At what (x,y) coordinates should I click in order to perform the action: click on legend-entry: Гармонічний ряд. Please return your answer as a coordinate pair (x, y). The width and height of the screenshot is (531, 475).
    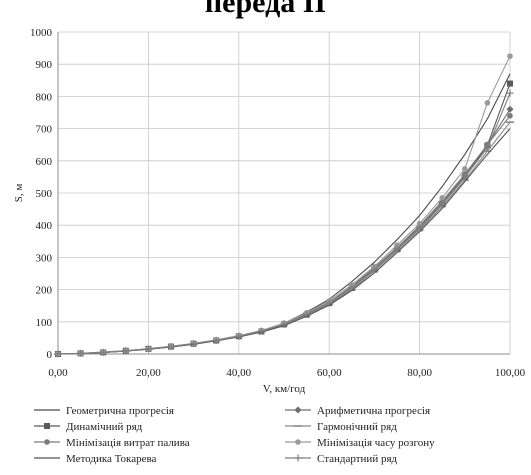
    Looking at the image, I should click on (341, 427).